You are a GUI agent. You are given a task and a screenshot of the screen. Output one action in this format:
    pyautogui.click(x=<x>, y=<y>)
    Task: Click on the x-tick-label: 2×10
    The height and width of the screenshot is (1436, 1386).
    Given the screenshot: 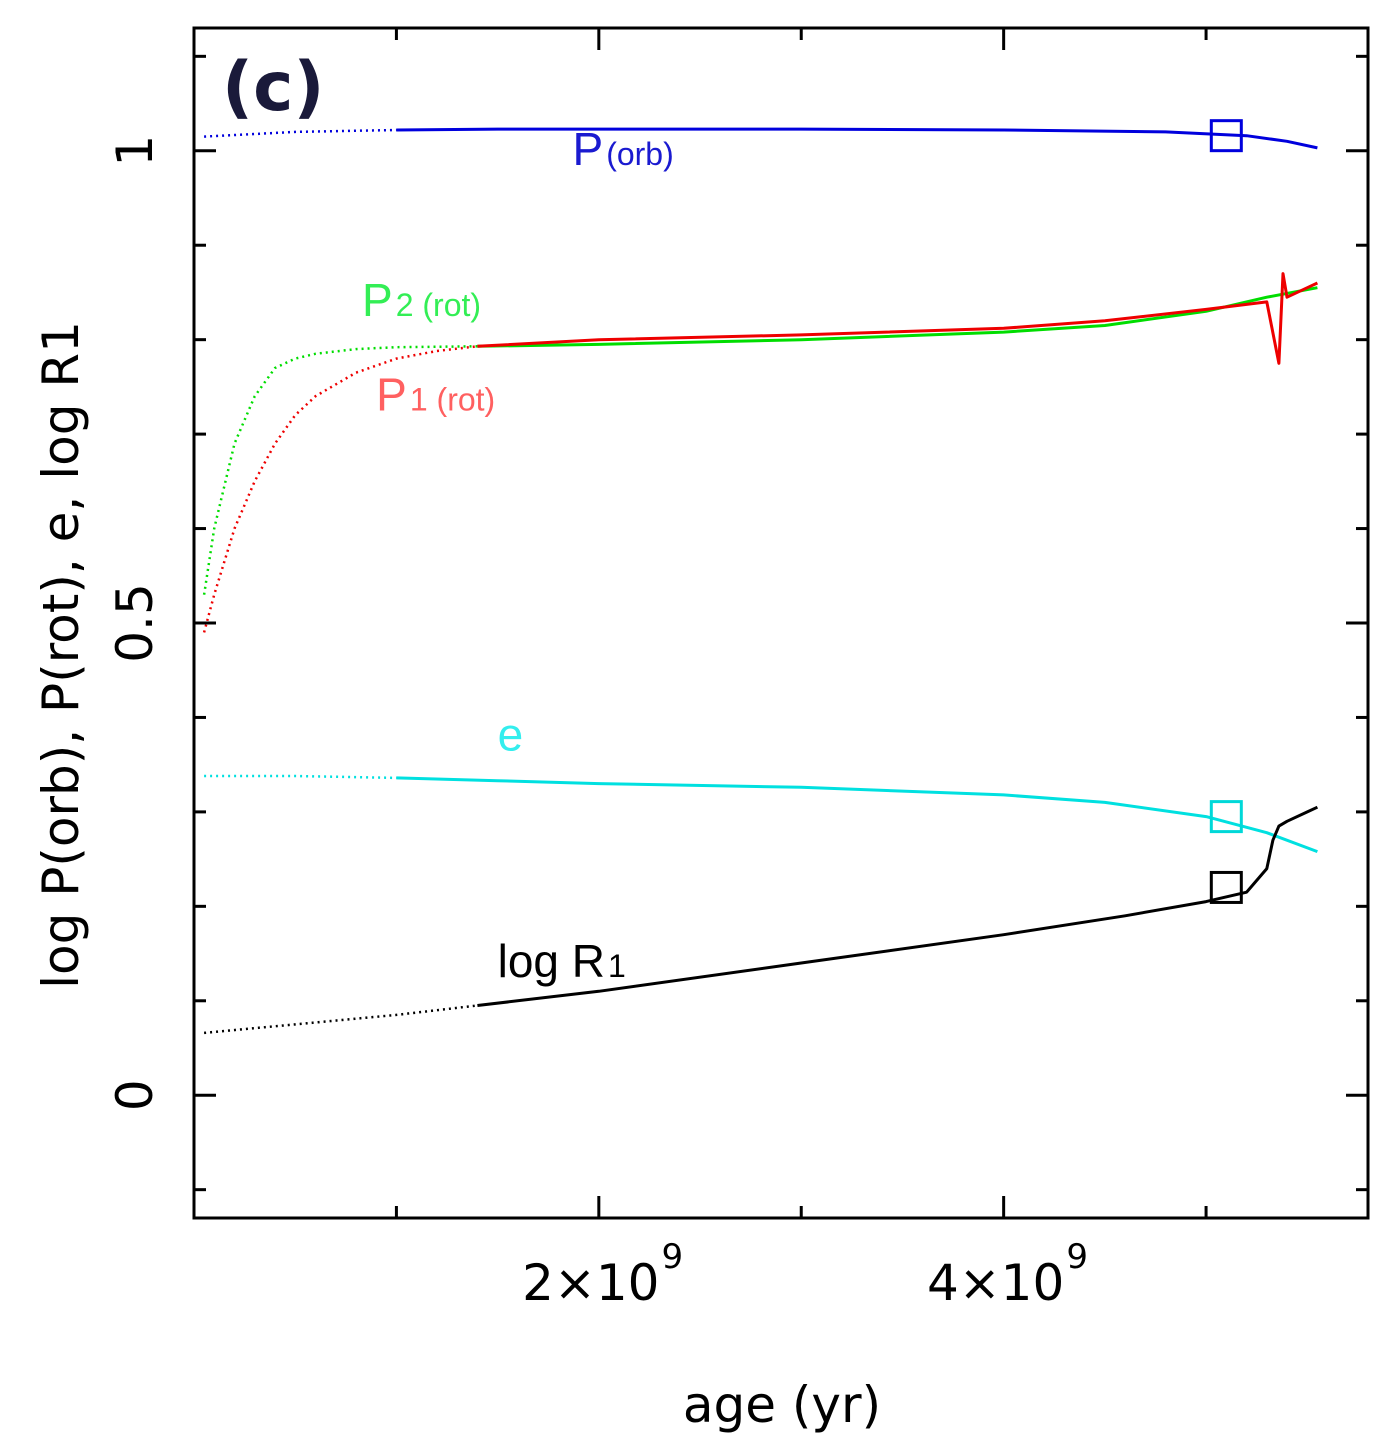 What is the action you would take?
    pyautogui.click(x=590, y=1283)
    